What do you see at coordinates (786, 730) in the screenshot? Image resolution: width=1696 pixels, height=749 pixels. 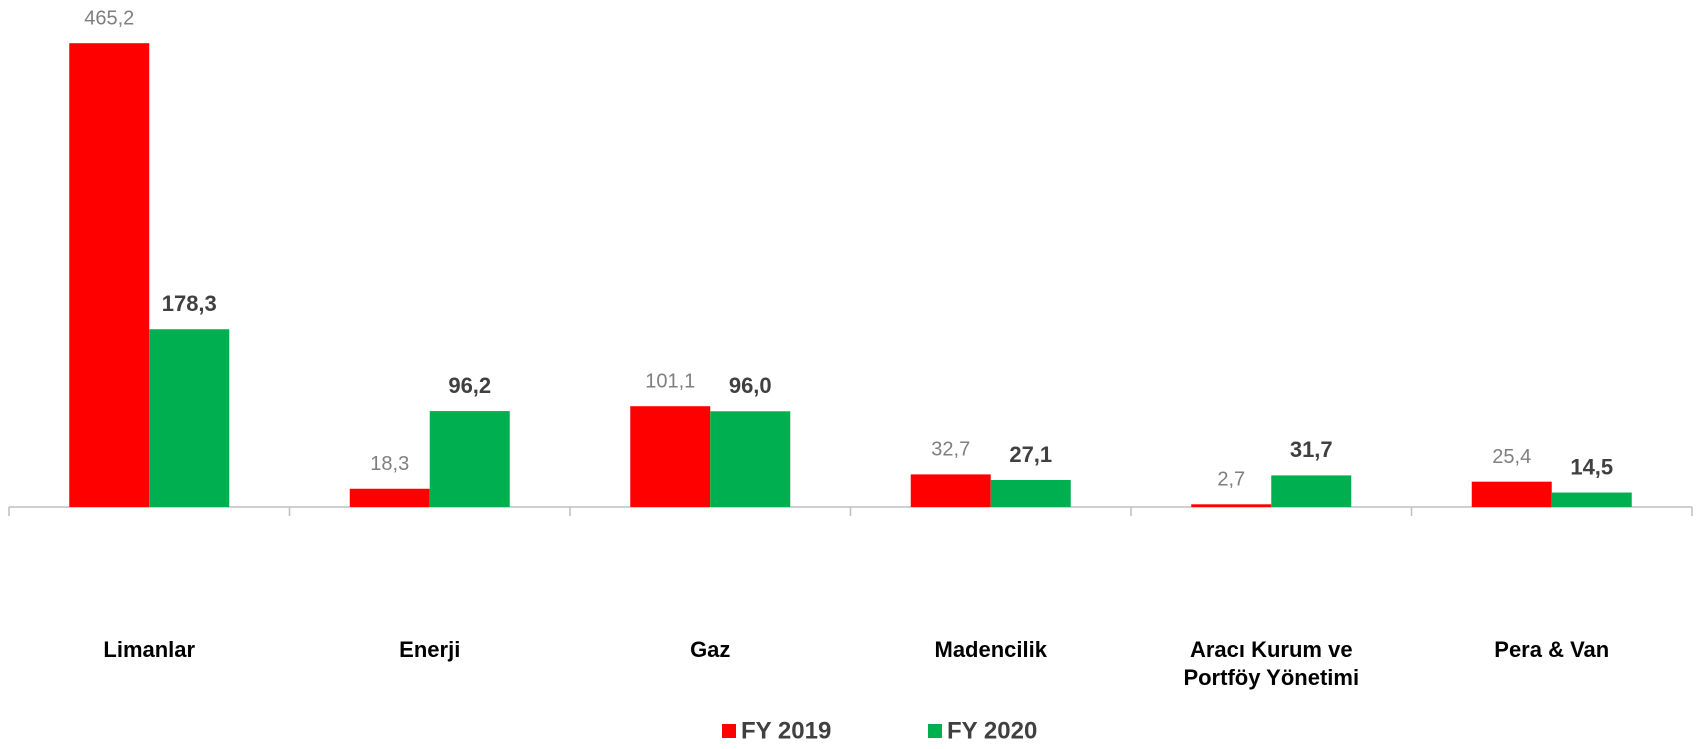 I see `legend-label: FY 2019` at bounding box center [786, 730].